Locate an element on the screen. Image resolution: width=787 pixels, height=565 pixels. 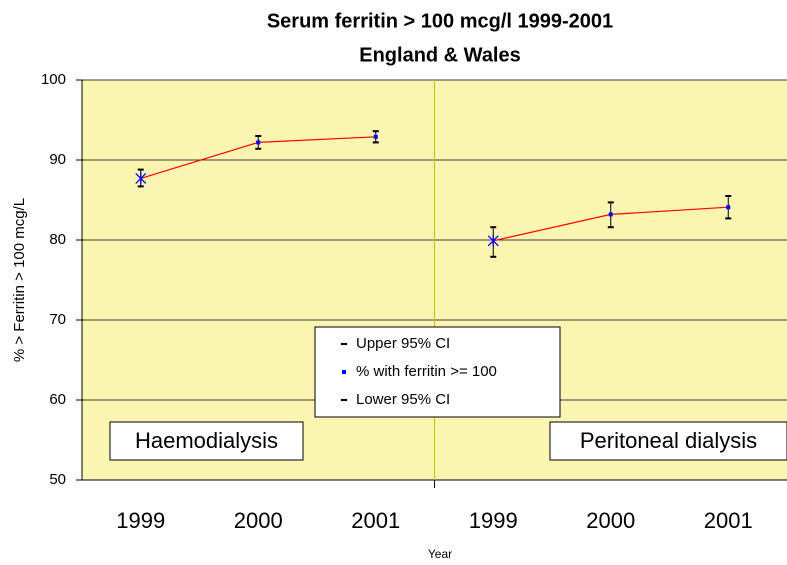
y-tick-label: 80 is located at coordinates (57, 239).